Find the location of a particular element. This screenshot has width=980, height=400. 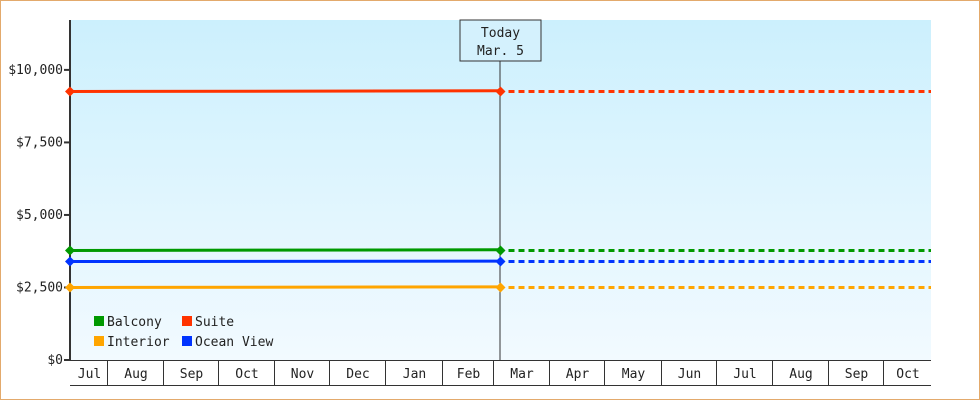

y-tick-label: $10,000 is located at coordinates (35, 70).